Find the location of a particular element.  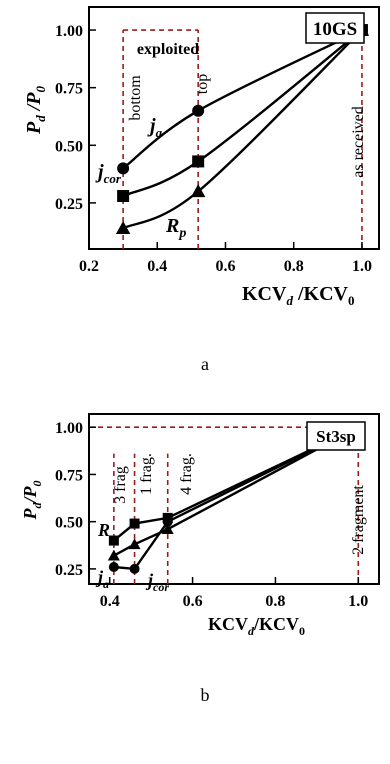

annotation-2-fragment: 2 fragment is located at coordinates (358, 520).